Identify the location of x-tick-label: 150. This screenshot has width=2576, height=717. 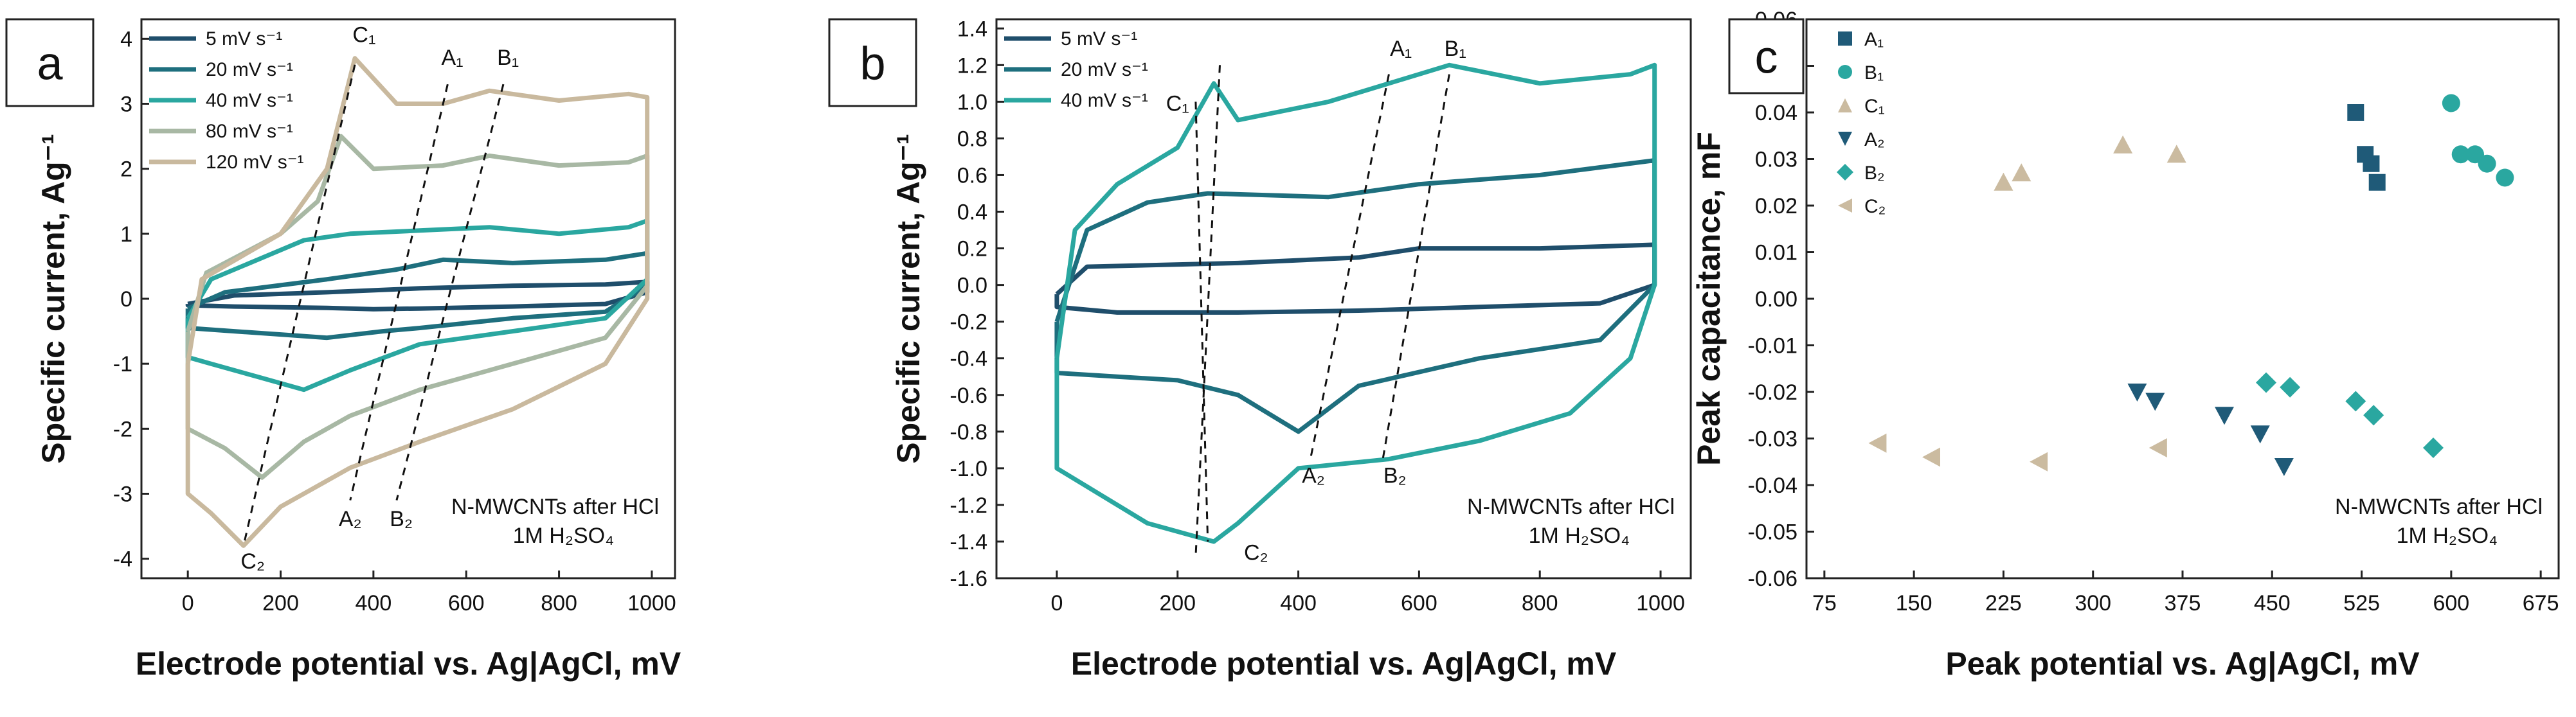
(1914, 603).